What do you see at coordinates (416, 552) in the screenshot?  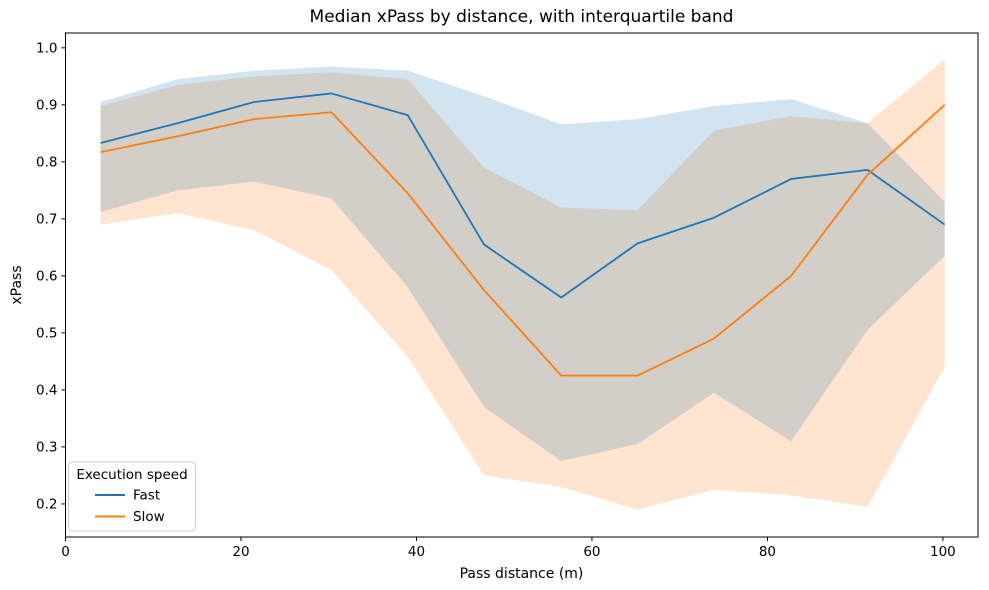 I see `x-tick-label: 40` at bounding box center [416, 552].